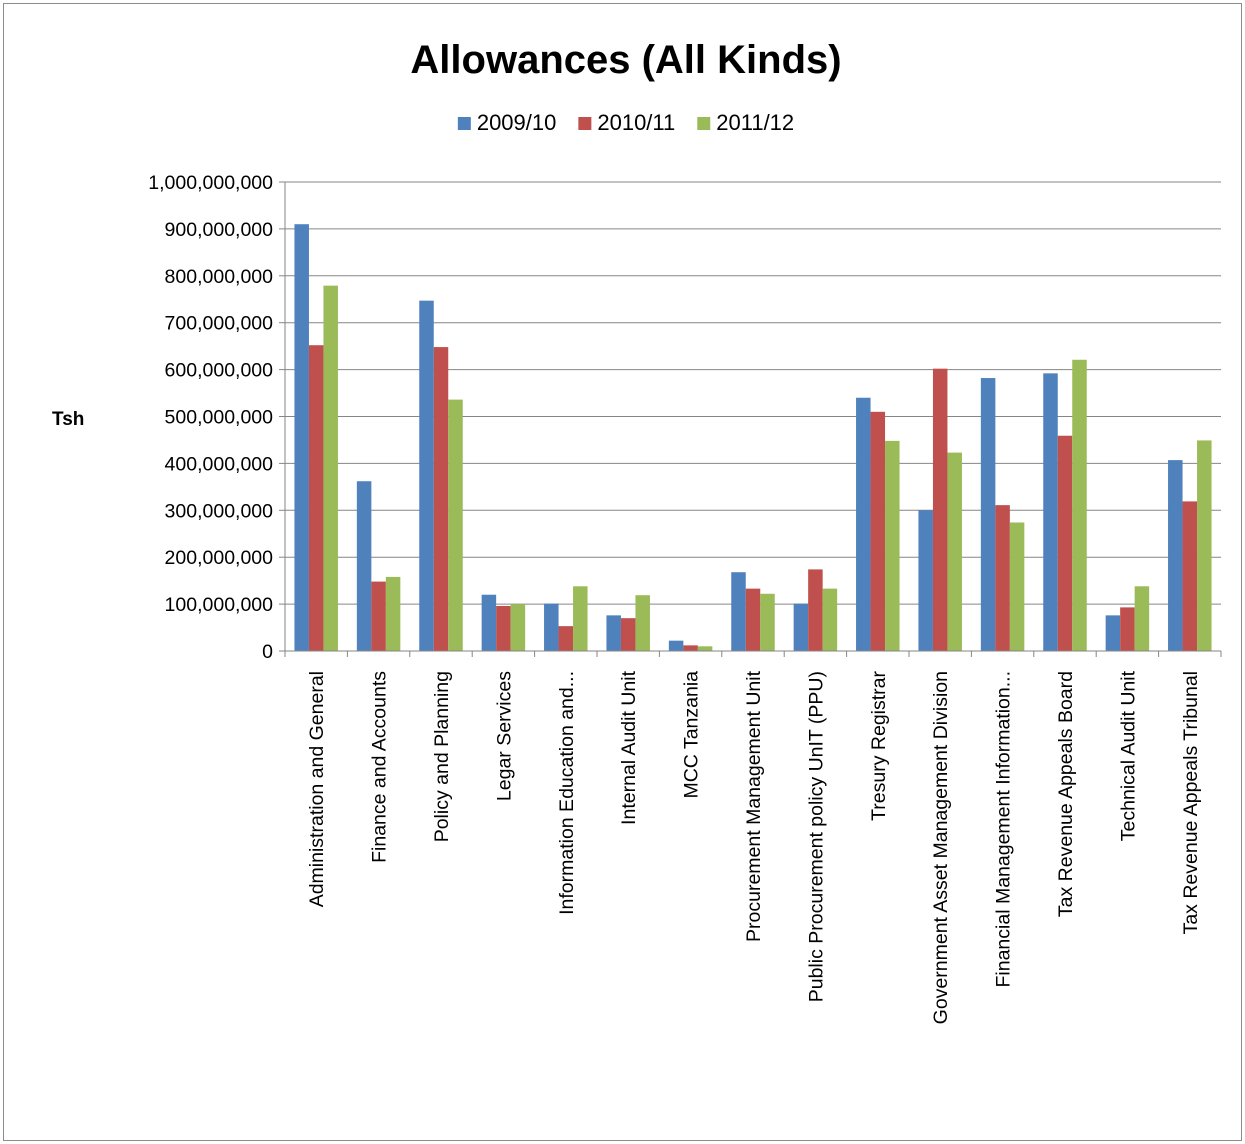  Describe the element at coordinates (219, 230) in the screenshot. I see `y-tick-label: 900,000,000` at that location.